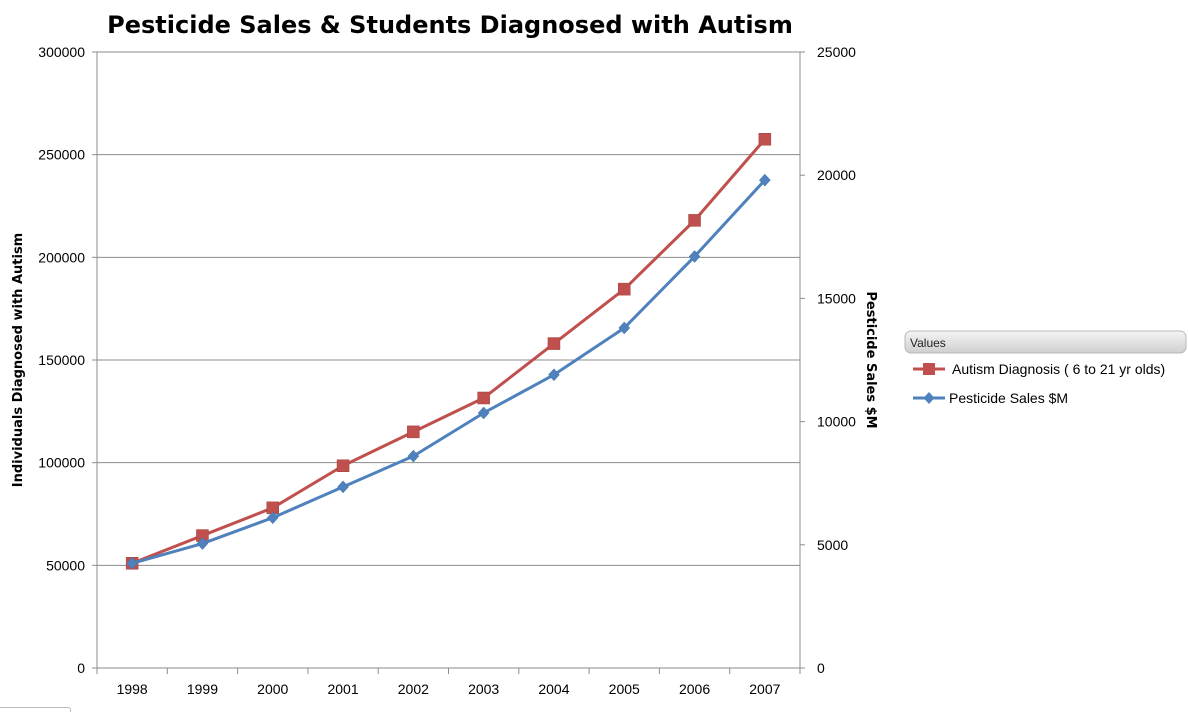 Image resolution: width=1188 pixels, height=712 pixels. Describe the element at coordinates (61, 257) in the screenshot. I see `y-tick-label: 200000` at that location.